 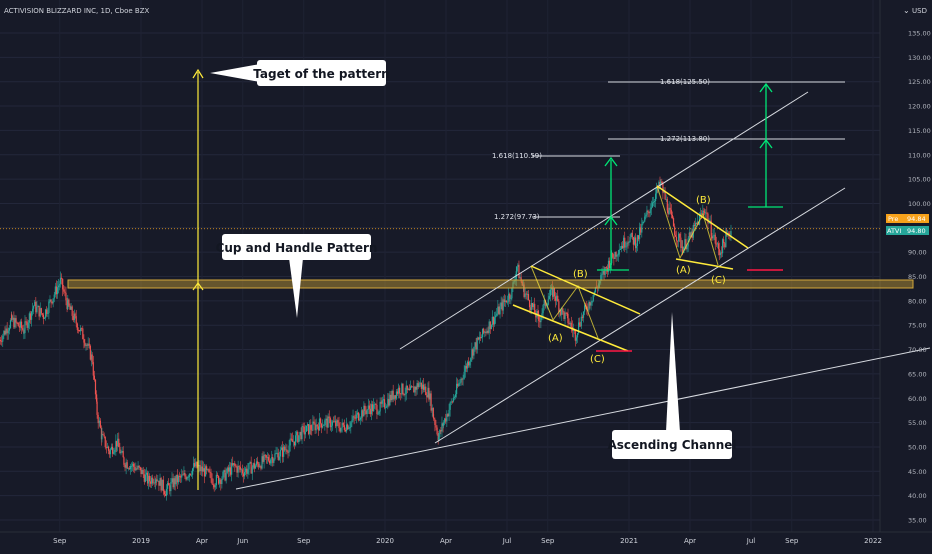 What do you see at coordinates (873, 541) in the screenshot?
I see `x-tick-label: 2022` at bounding box center [873, 541].